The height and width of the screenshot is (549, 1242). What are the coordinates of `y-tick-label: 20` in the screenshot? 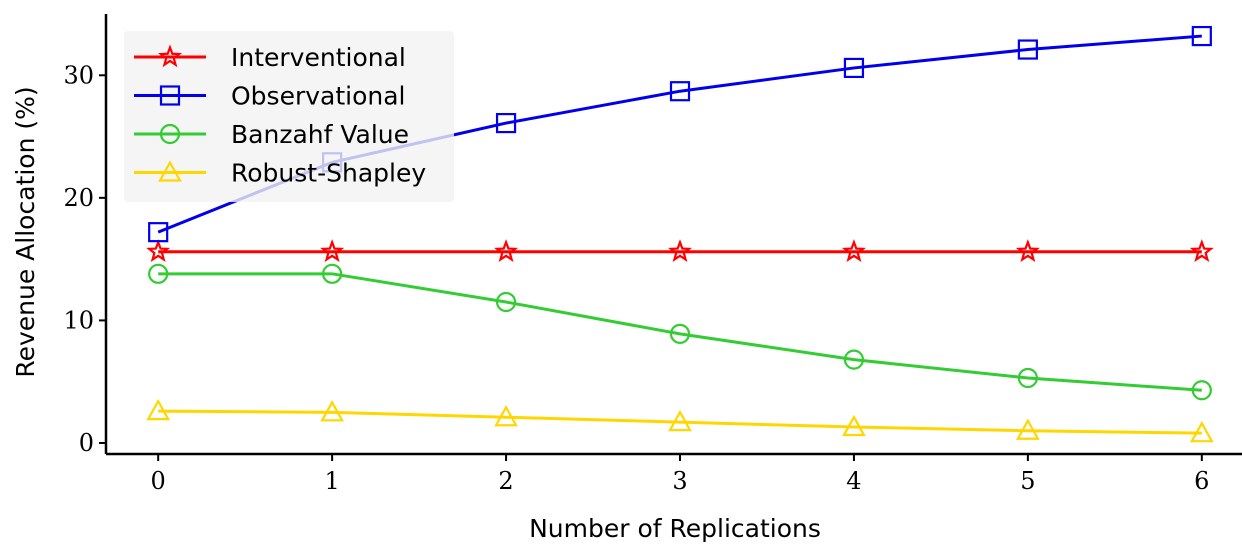 It's located at (78, 198).